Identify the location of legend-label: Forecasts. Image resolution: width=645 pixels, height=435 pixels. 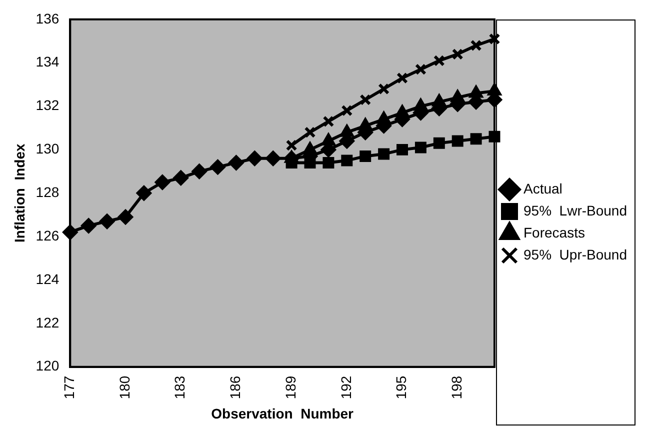
(554, 232).